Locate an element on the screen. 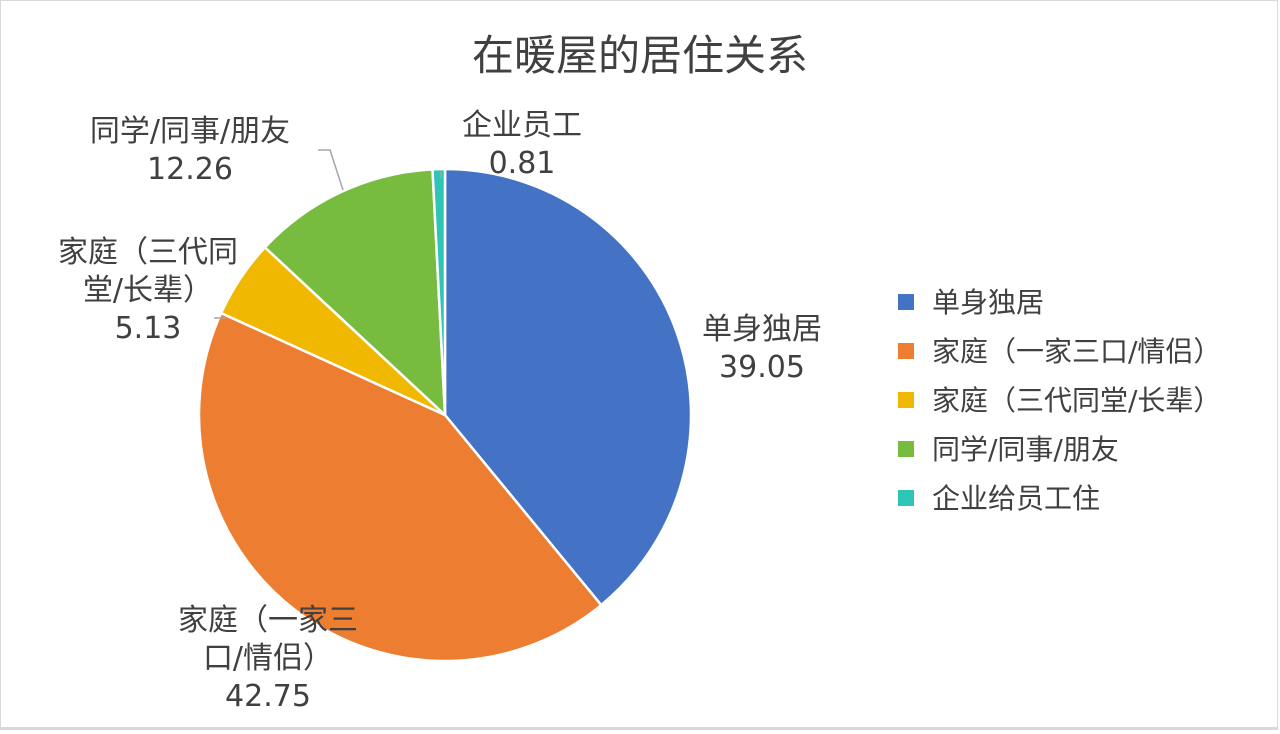 The width and height of the screenshot is (1280, 734). data-label-1: 家庭（一家三口/情侣） 42.75 is located at coordinates (268, 658).